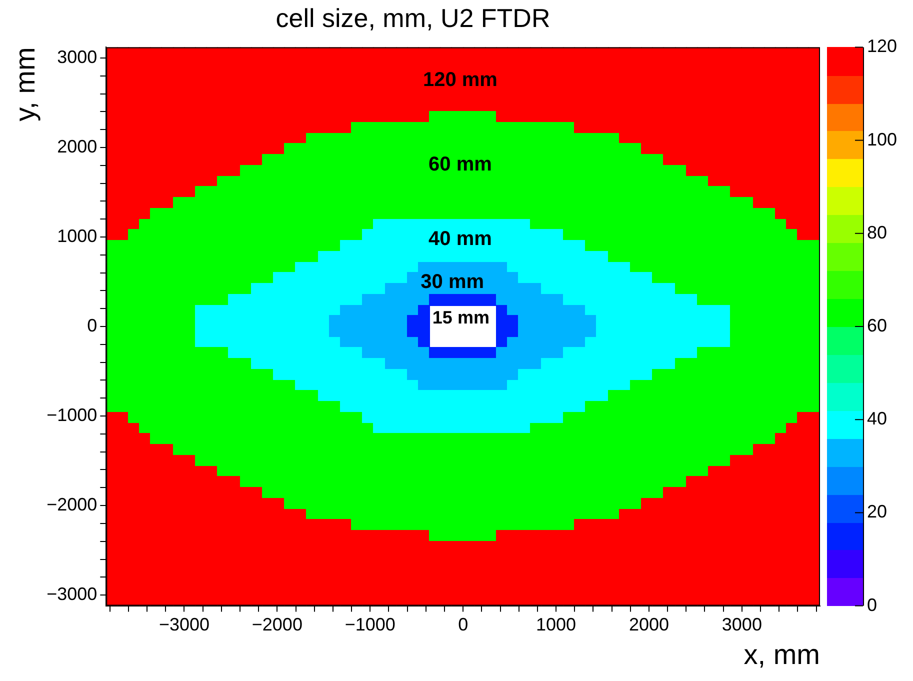  I want to click on annotation: 15 mm, so click(461, 318).